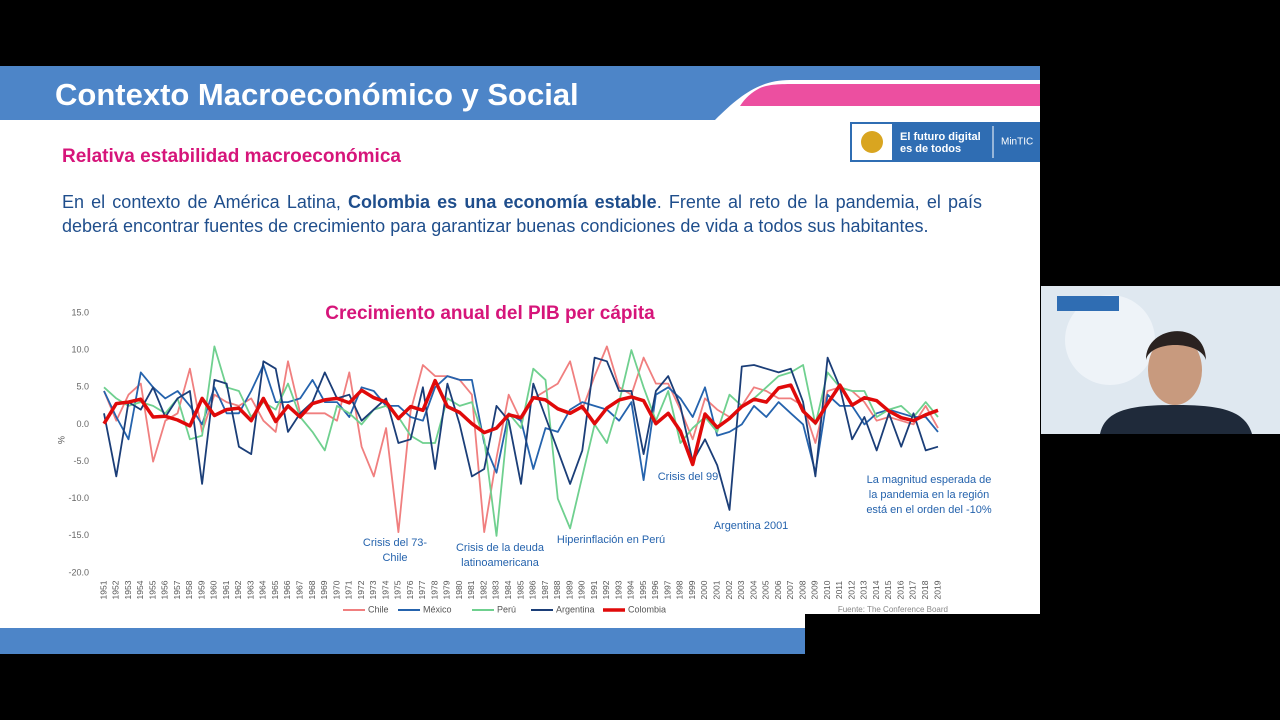 This screenshot has width=1280, height=720. What do you see at coordinates (851, 589) in the screenshot?
I see `x-tick-label: 2012` at bounding box center [851, 589].